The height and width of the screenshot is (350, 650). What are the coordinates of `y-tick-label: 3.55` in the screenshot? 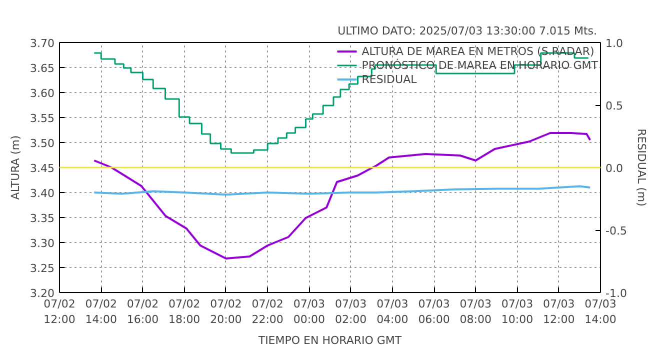 It's located at (42, 118).